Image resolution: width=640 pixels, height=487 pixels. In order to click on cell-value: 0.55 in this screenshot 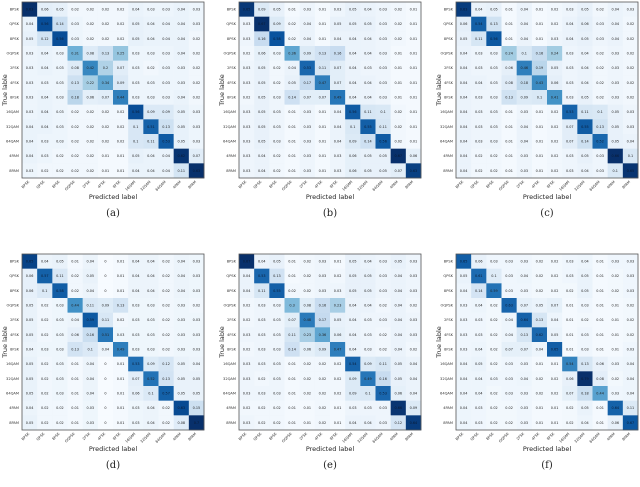, I will do `click(277, 291)`.